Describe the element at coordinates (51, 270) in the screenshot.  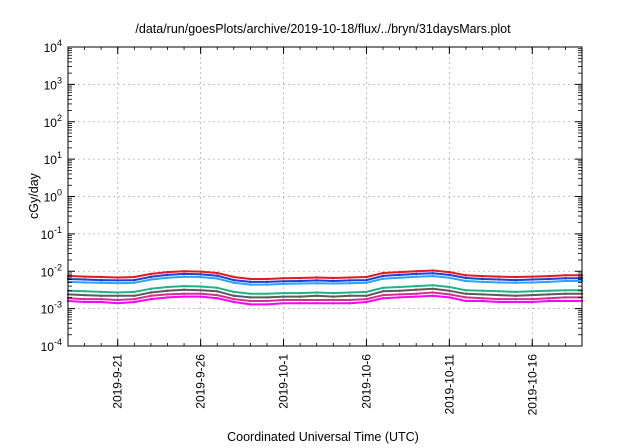
I see `y-tick-label: 10⁻²` at that location.